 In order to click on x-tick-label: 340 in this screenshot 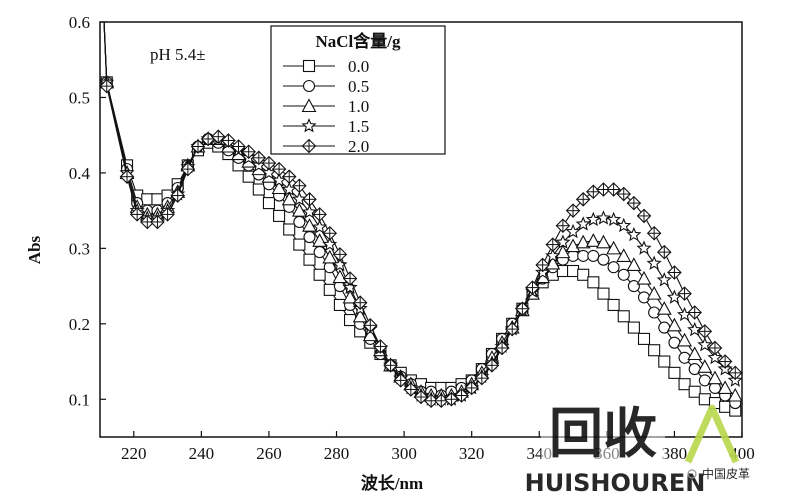, I will do `click(540, 453)`.